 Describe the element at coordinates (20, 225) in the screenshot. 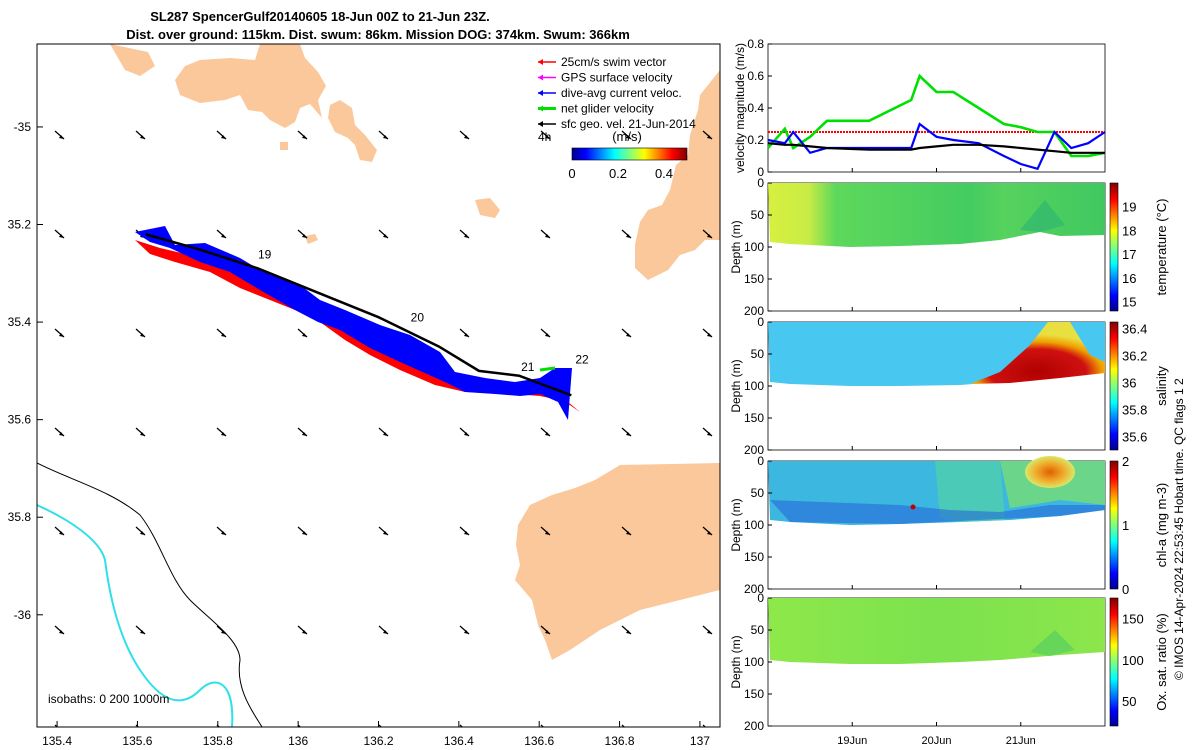

I see `lat-tick-label: 35.2` at that location.